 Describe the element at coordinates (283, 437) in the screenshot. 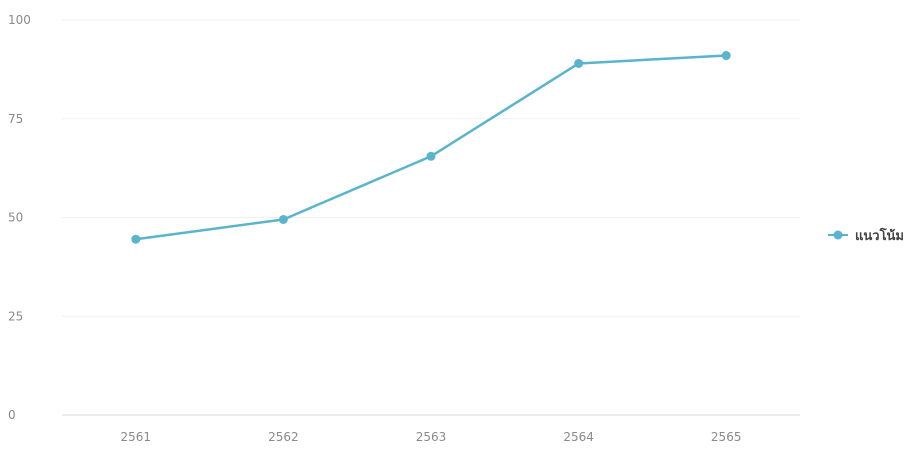

I see `x-tick-label: 2562` at that location.